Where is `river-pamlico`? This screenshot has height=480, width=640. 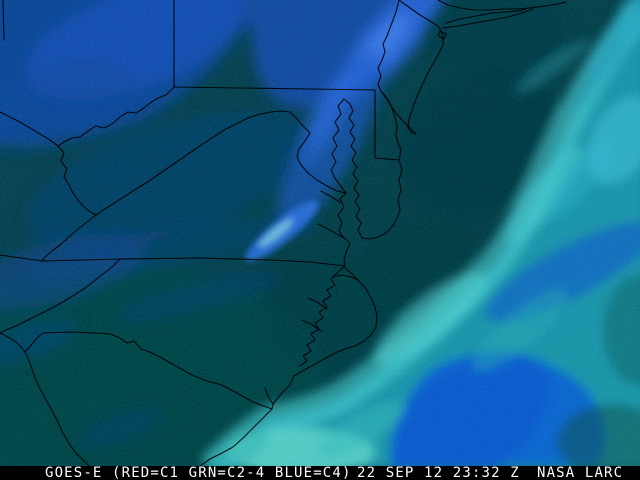 river-pamlico is located at coordinates (317, 303).